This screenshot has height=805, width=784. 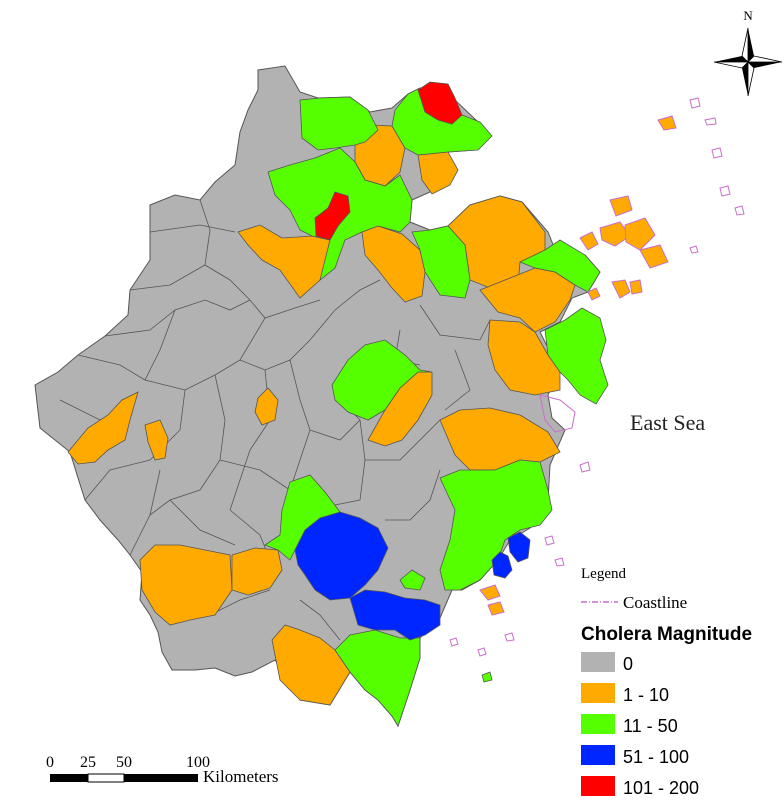 I want to click on magnitude-title: Cholera Magnitude, so click(x=666, y=634).